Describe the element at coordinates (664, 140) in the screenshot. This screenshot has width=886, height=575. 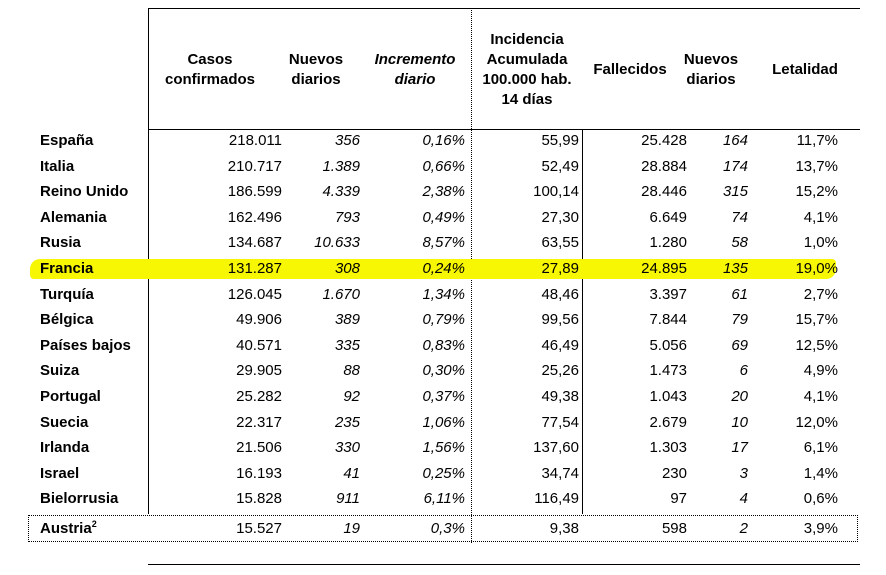
I see `fallecidos-cell: 25.428` at that location.